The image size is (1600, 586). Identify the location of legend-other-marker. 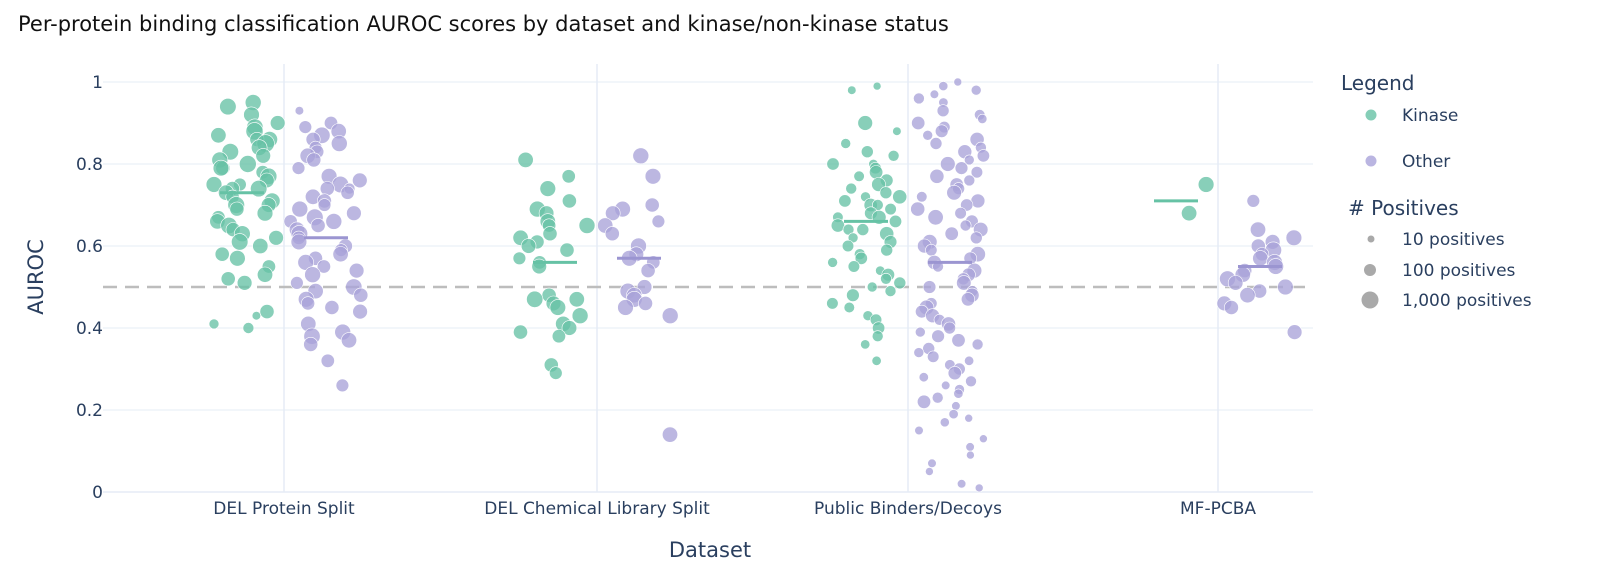
(1371, 161).